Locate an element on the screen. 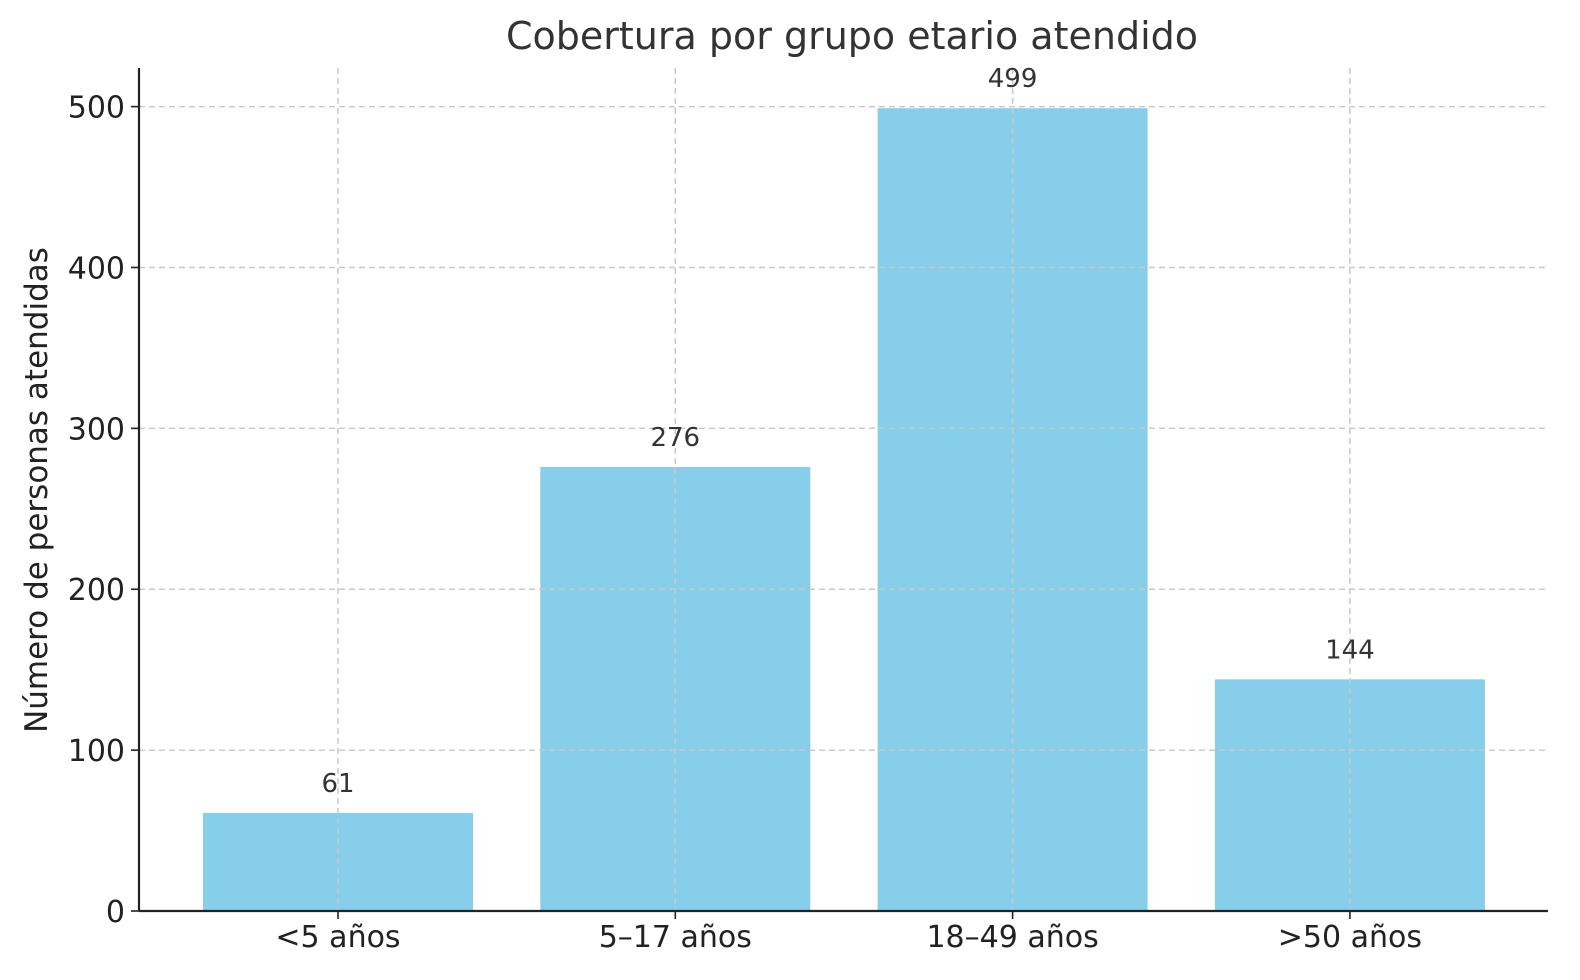  x-tick-label: 18–49 años is located at coordinates (1012, 937).